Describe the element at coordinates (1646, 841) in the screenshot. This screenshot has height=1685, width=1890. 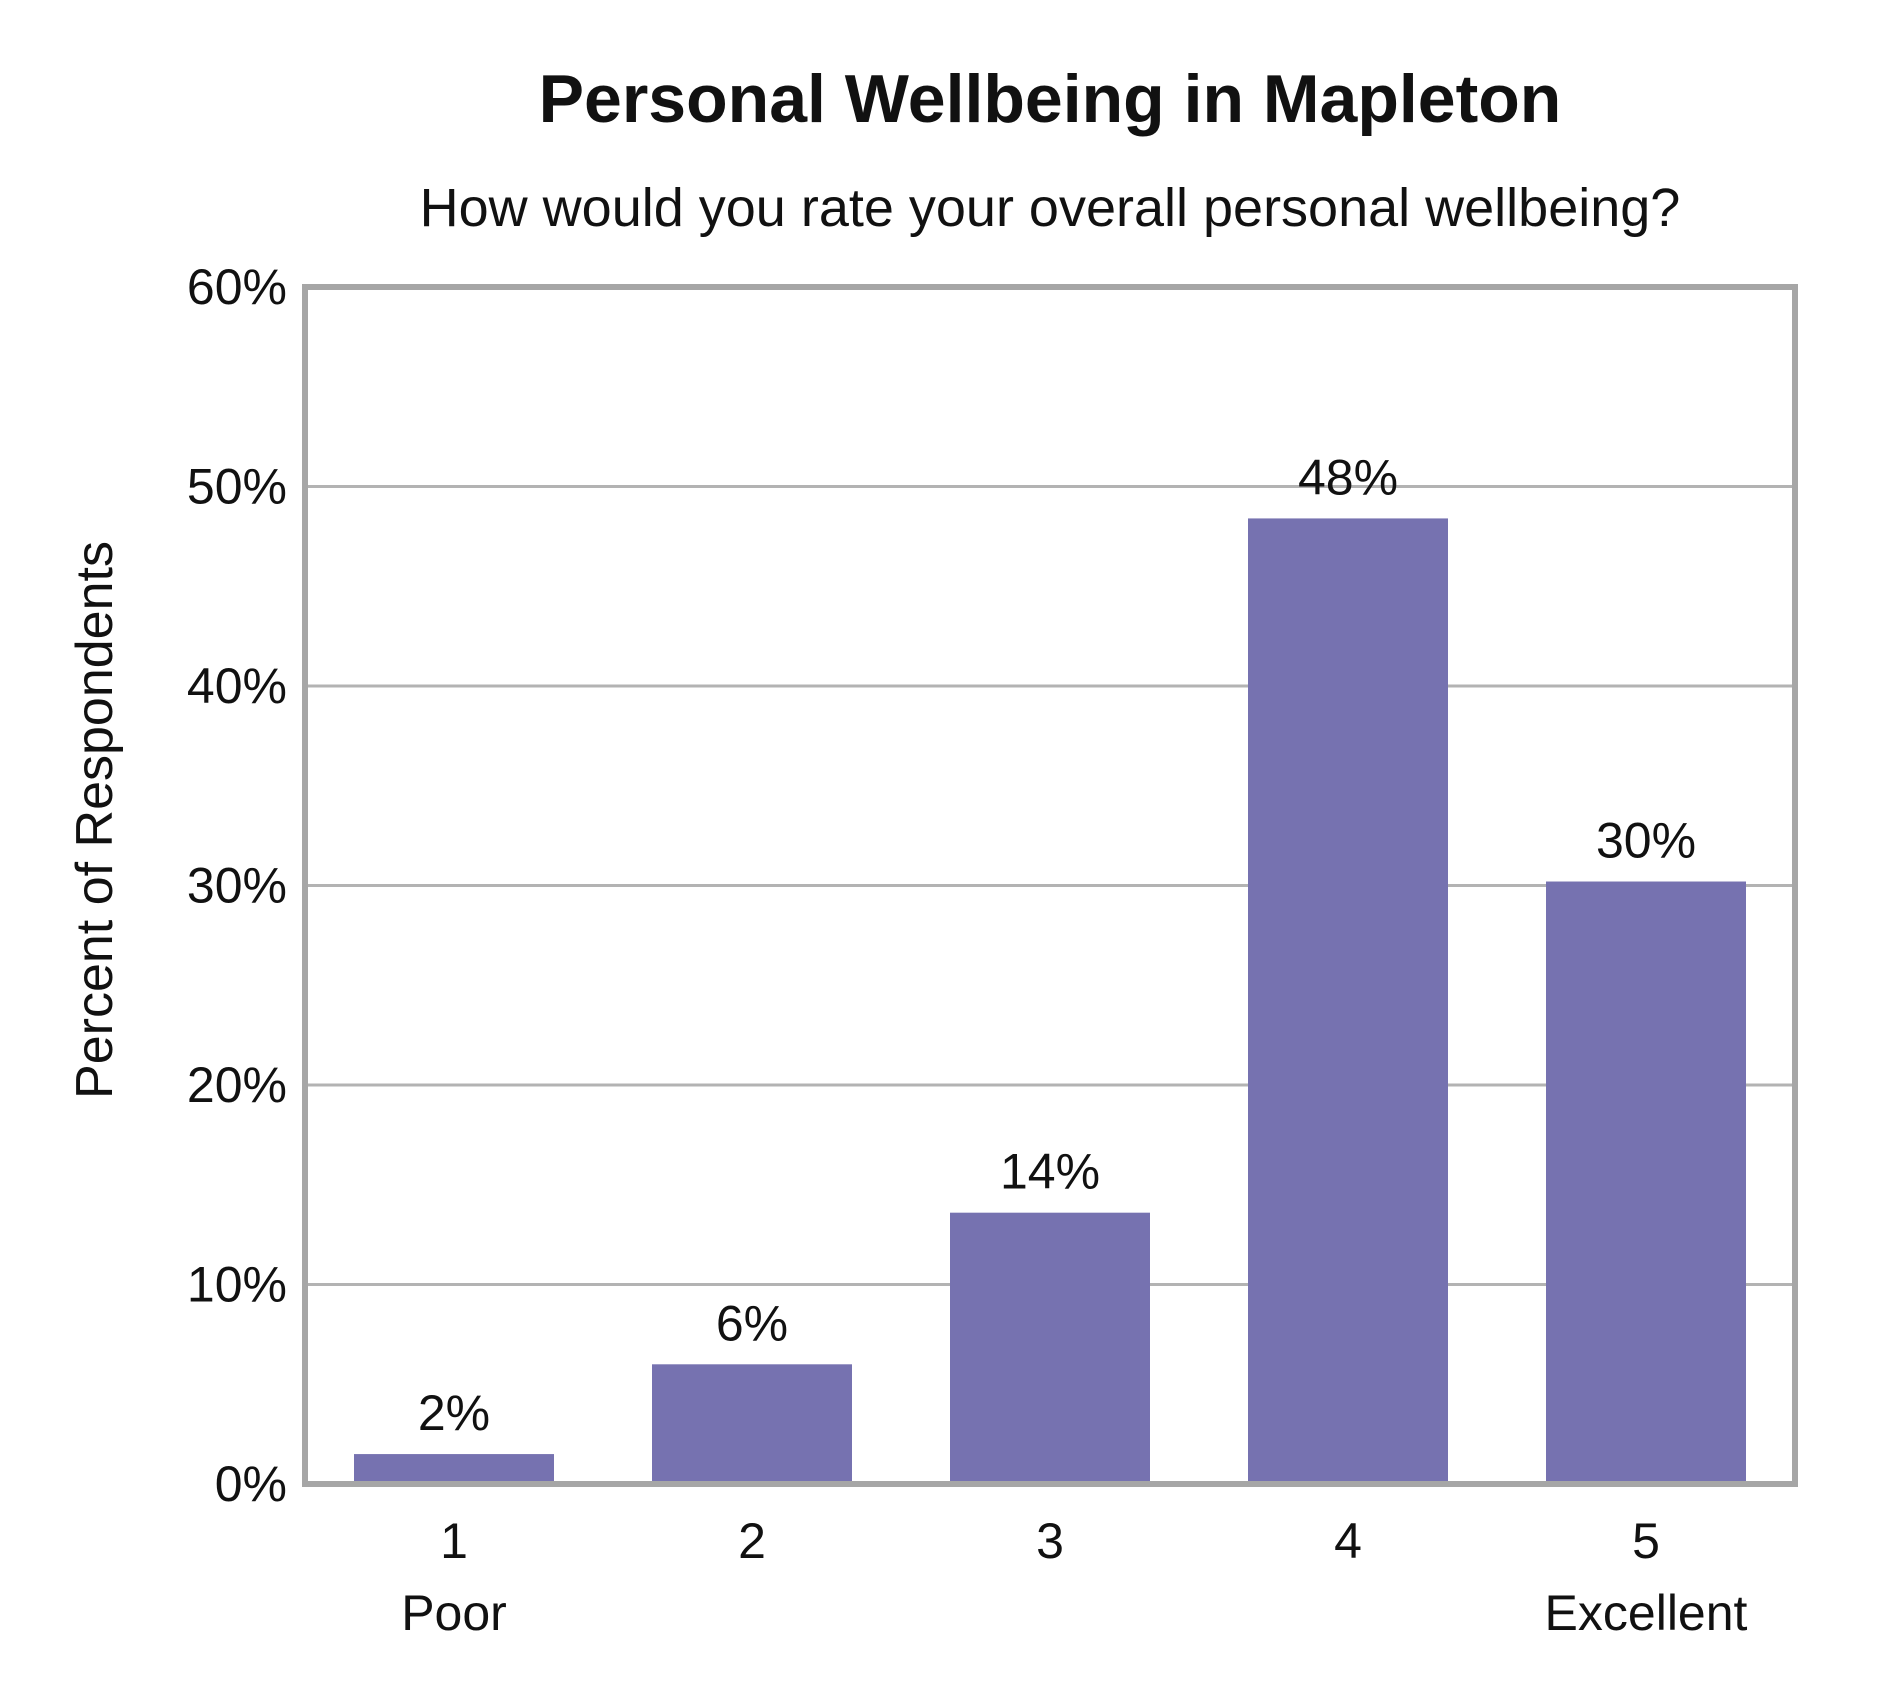
I see `data-label: 30%` at that location.